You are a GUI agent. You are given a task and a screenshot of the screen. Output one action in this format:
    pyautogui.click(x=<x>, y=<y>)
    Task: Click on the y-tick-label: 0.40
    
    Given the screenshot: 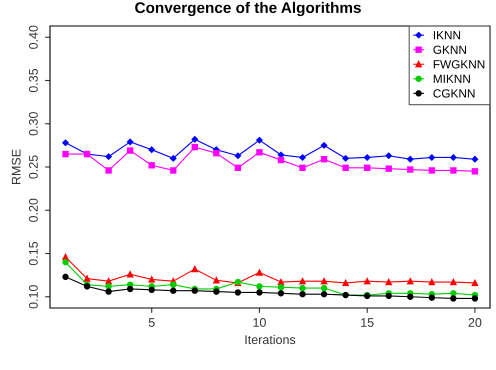 What is the action you would take?
    pyautogui.click(x=33, y=37)
    